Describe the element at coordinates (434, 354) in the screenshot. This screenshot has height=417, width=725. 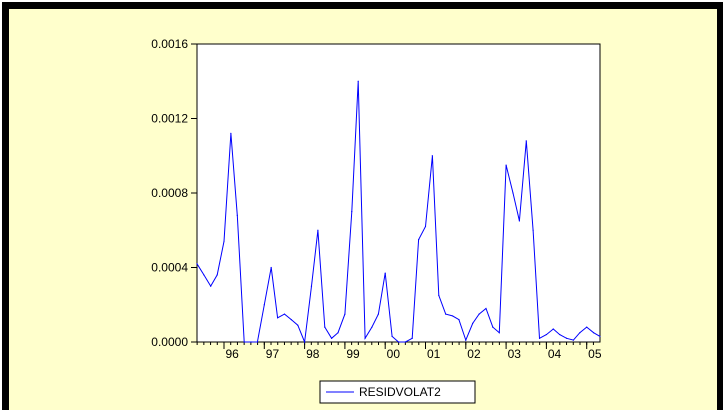
I see `x-tick-label: 01` at that location.